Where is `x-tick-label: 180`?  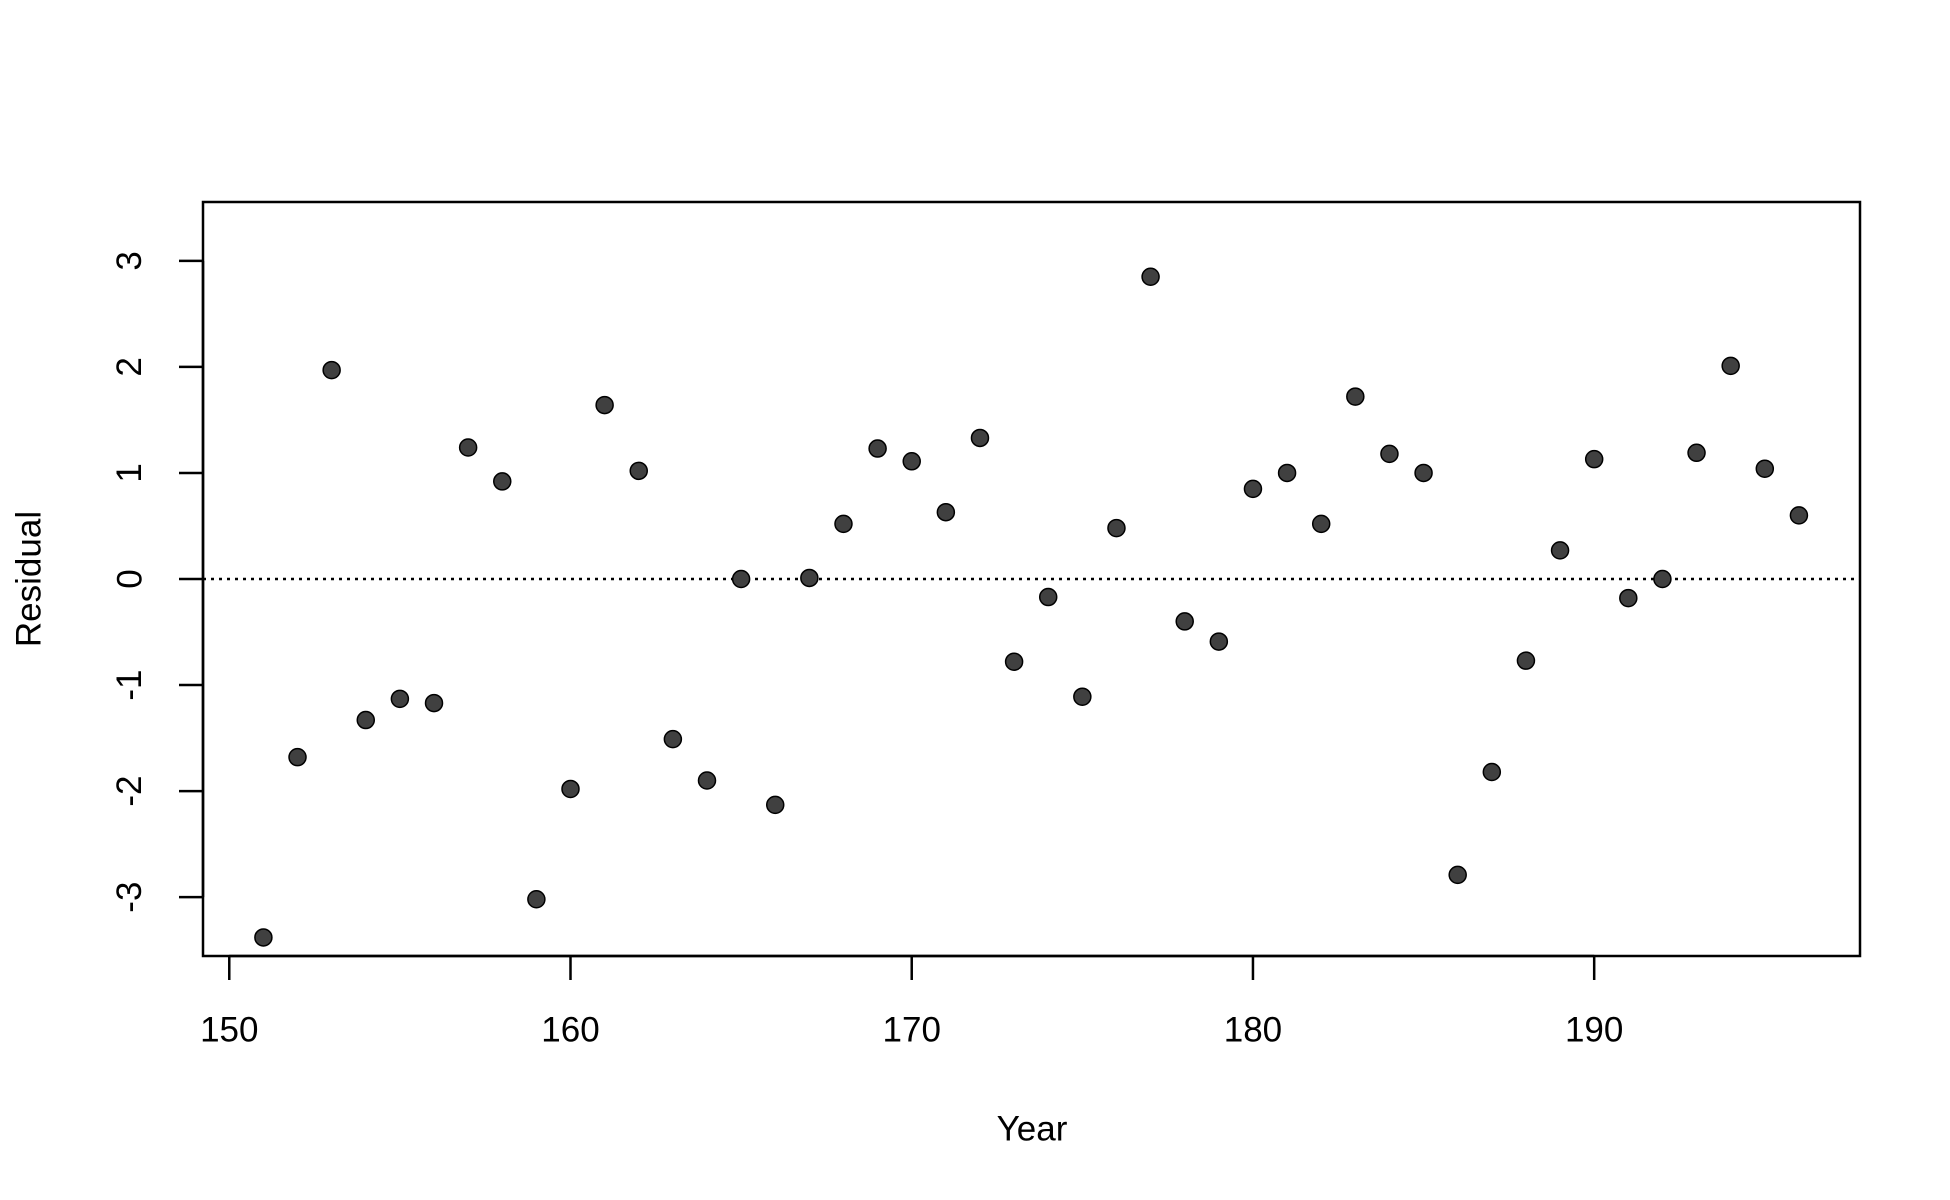 x-tick-label: 180 is located at coordinates (1253, 1029).